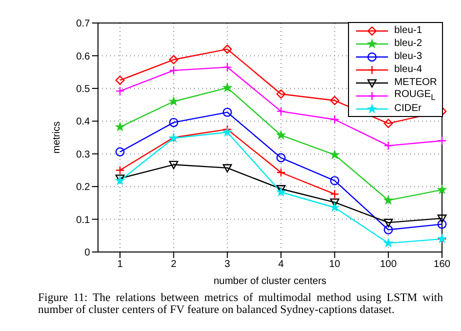  Describe the element at coordinates (415, 82) in the screenshot. I see `legend-label: METEOR` at that location.